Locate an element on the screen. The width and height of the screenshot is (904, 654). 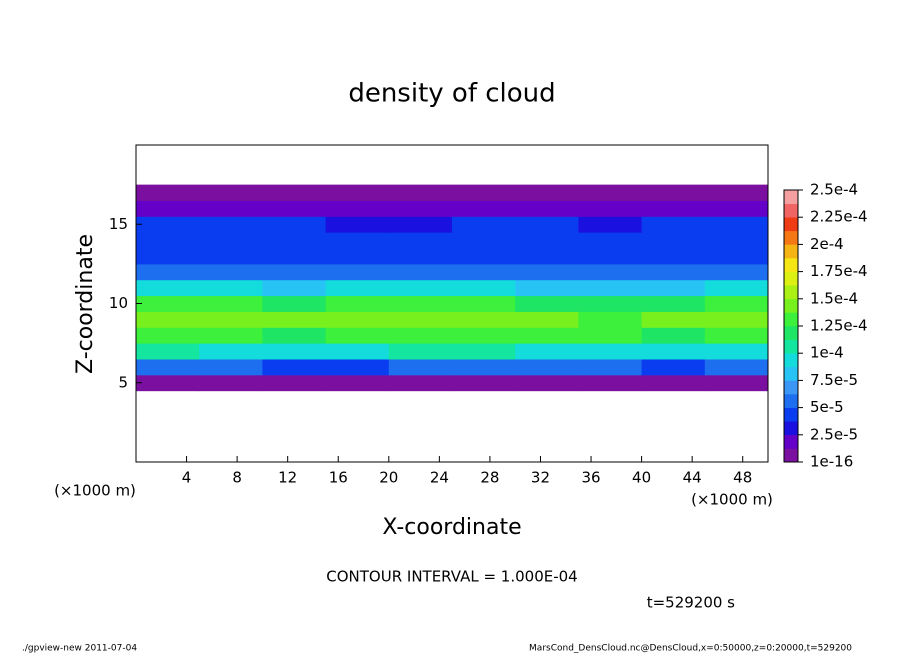
colorbar-label: 5e-5 is located at coordinates (827, 407).